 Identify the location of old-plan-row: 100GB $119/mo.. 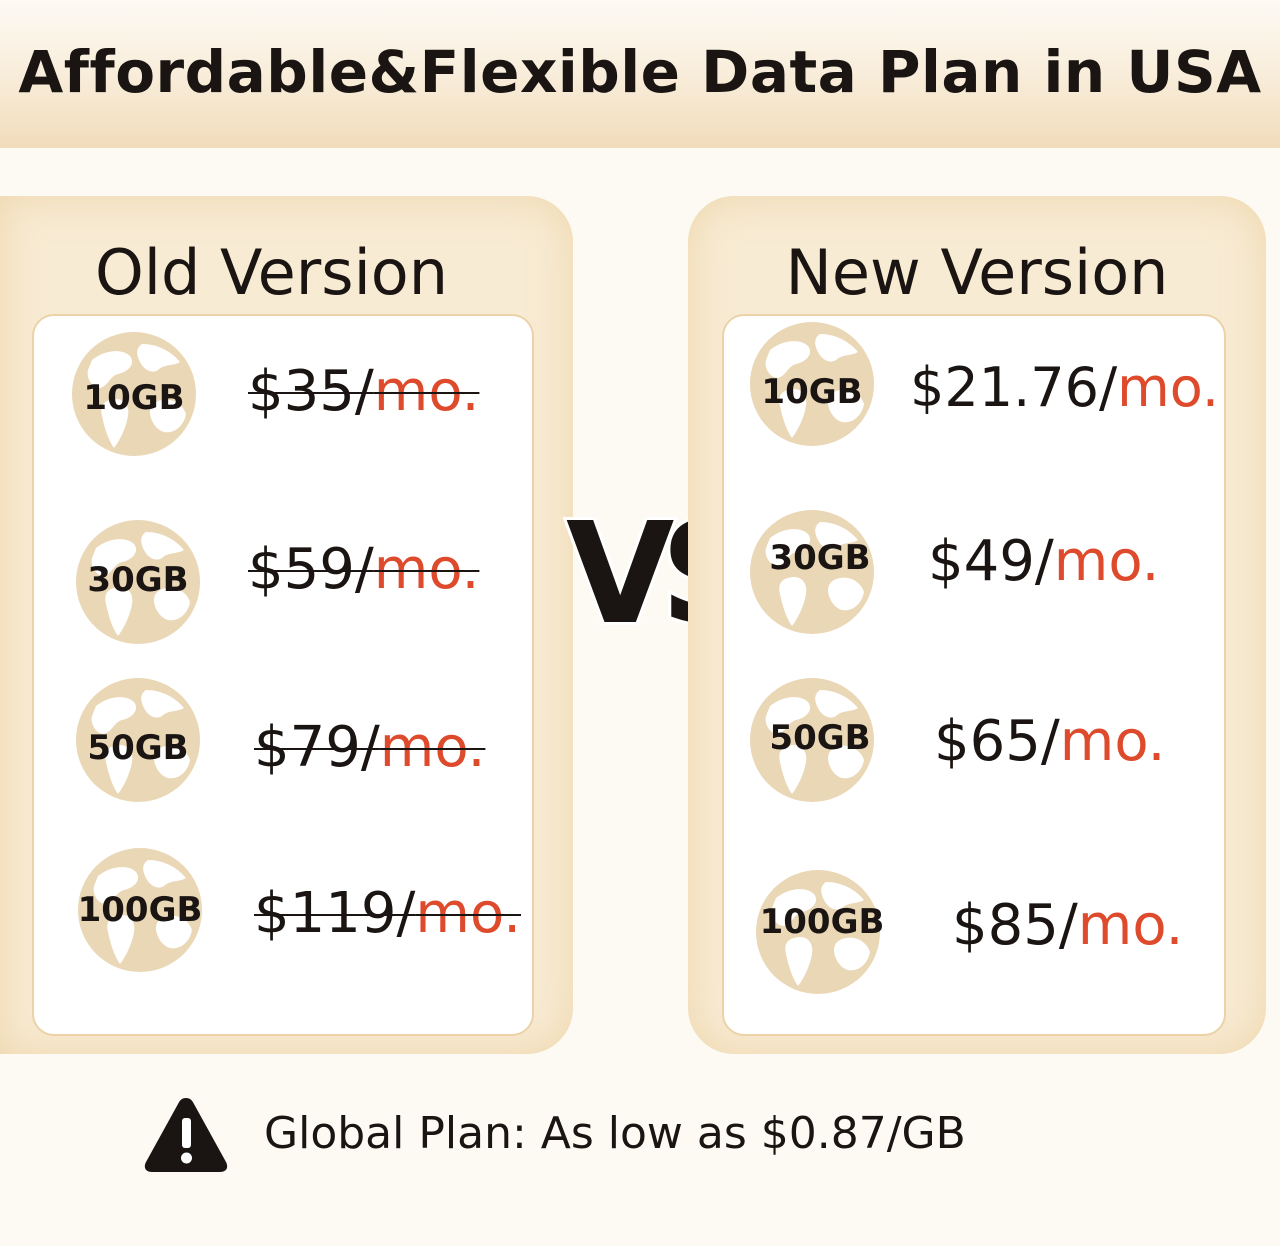
(283, 911).